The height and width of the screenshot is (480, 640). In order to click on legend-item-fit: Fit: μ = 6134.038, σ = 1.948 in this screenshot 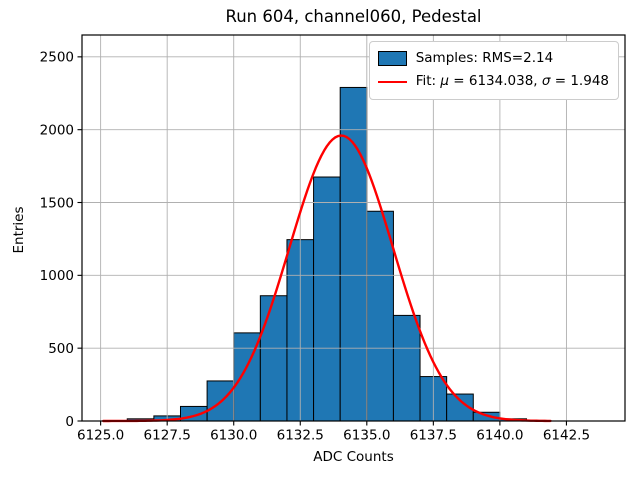, I will do `click(493, 81)`.